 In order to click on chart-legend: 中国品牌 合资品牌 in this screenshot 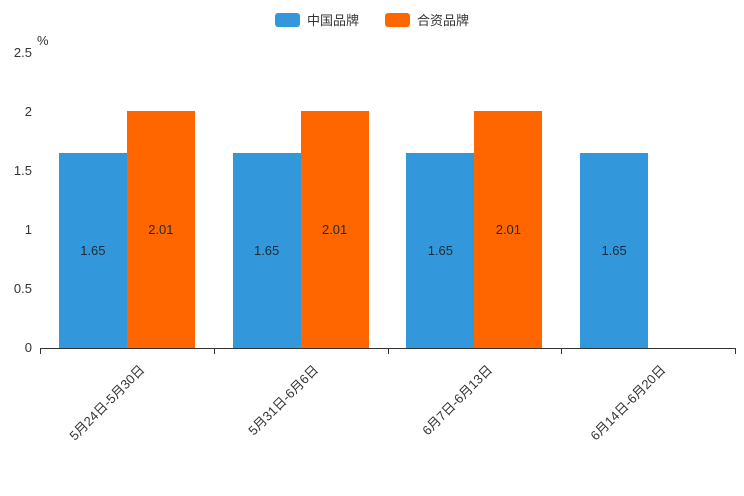, I will do `click(372, 19)`.